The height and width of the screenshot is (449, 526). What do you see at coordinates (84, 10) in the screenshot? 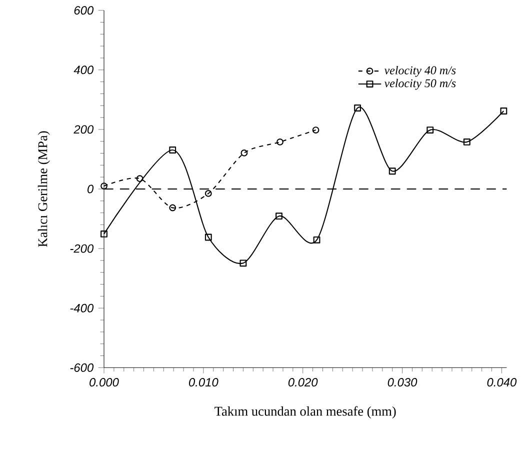
I see `y-tick-label: 600` at bounding box center [84, 10].